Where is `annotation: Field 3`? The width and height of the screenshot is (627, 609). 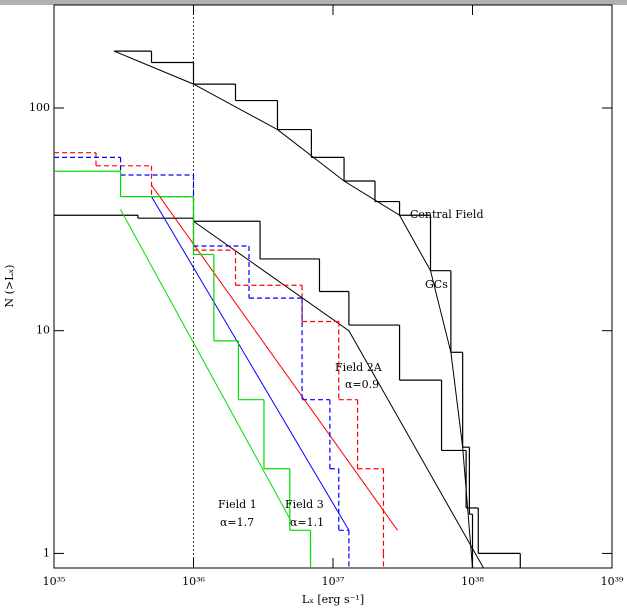 annotation: Field 3 is located at coordinates (304, 504).